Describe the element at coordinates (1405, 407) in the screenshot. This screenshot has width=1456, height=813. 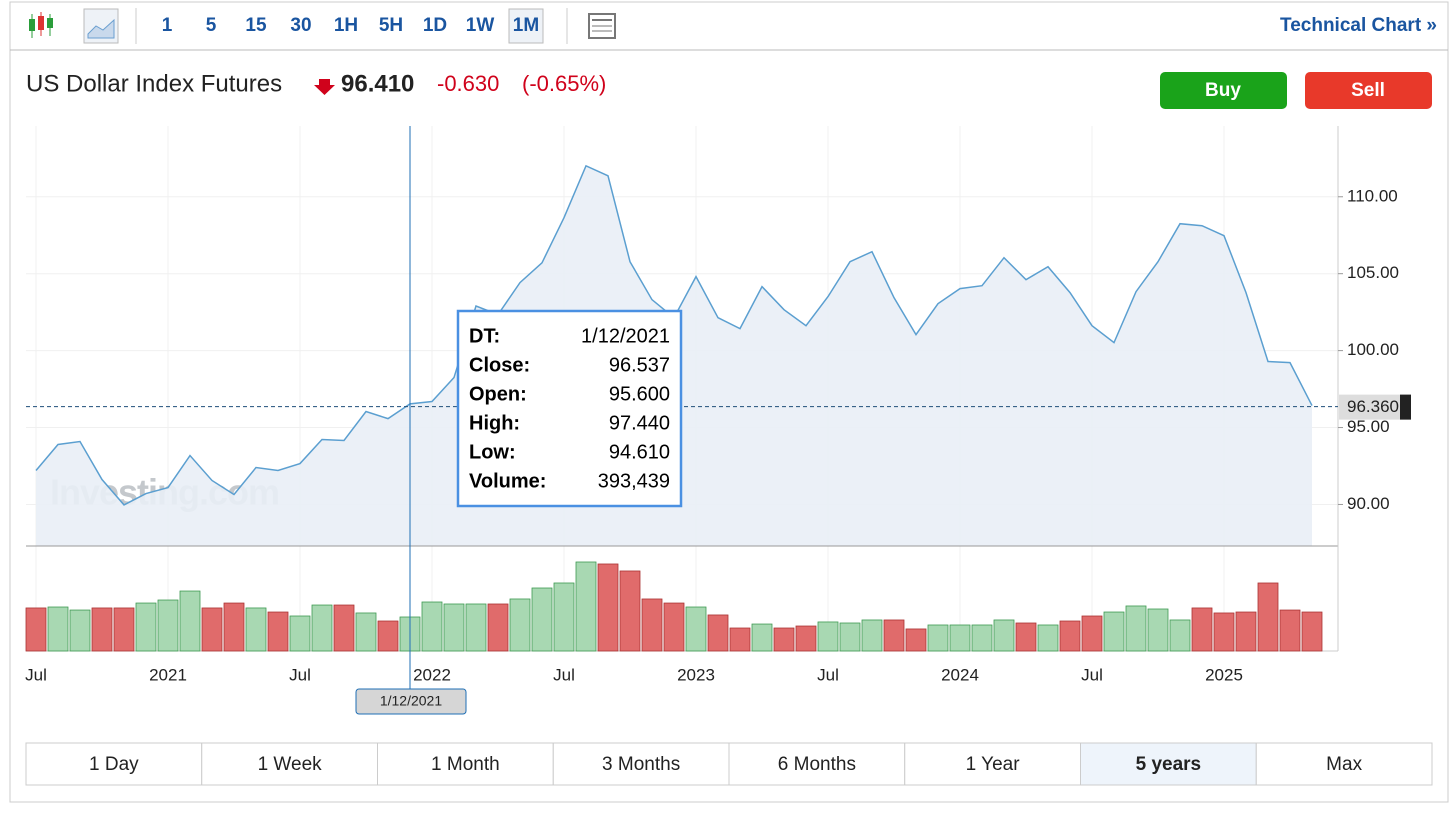
I see `price-box-edge` at that location.